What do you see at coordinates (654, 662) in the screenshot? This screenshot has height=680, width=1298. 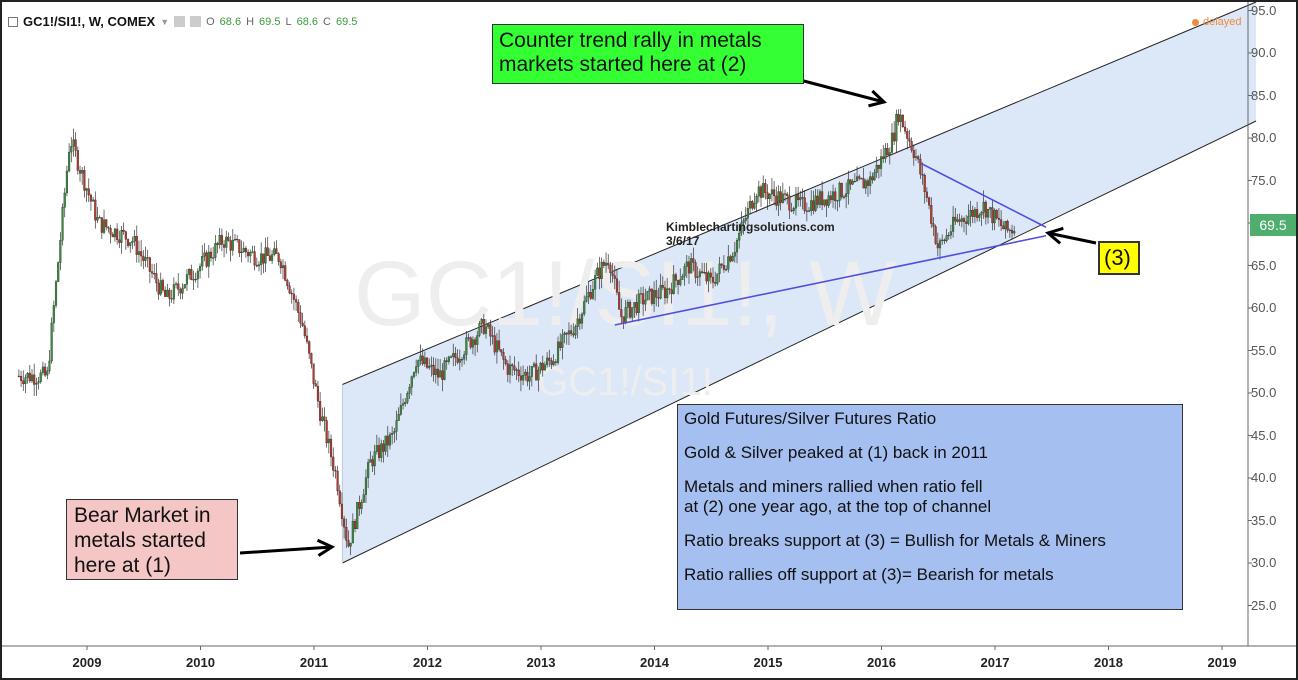 I see `x-tick-label: 2014` at bounding box center [654, 662].